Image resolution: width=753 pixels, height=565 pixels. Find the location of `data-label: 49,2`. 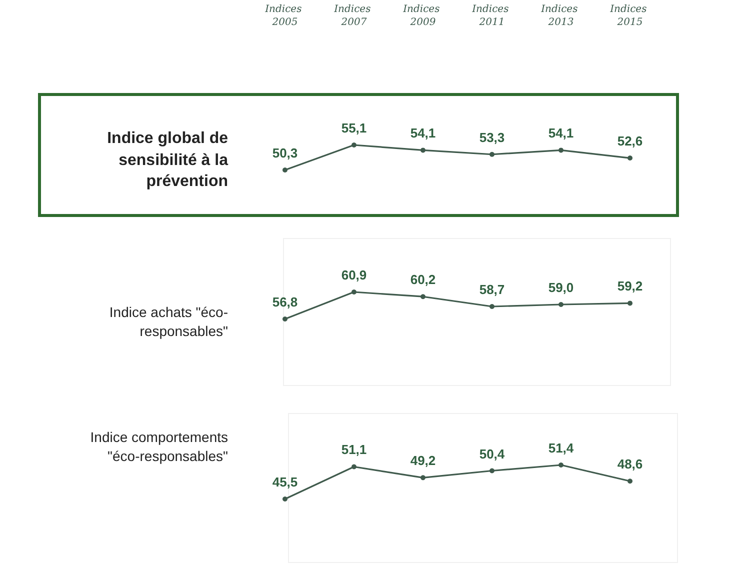

data-label: 49,2 is located at coordinates (423, 460).